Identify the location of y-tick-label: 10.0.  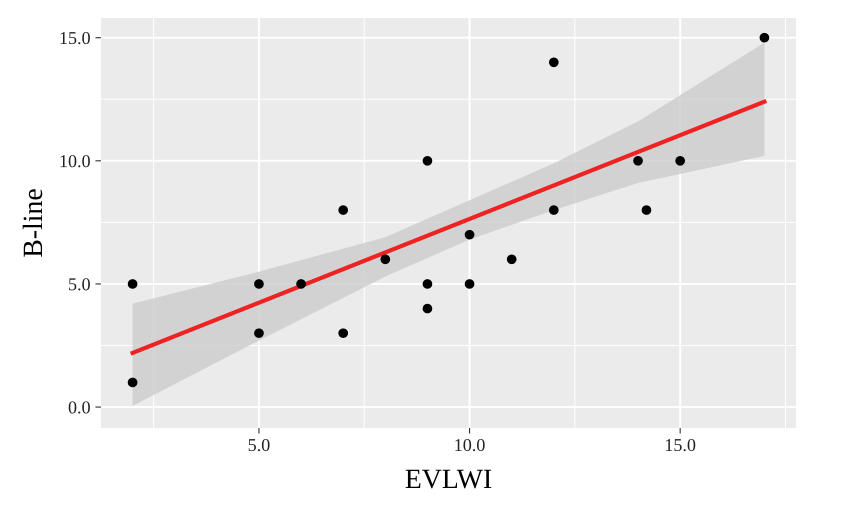
(75, 161).